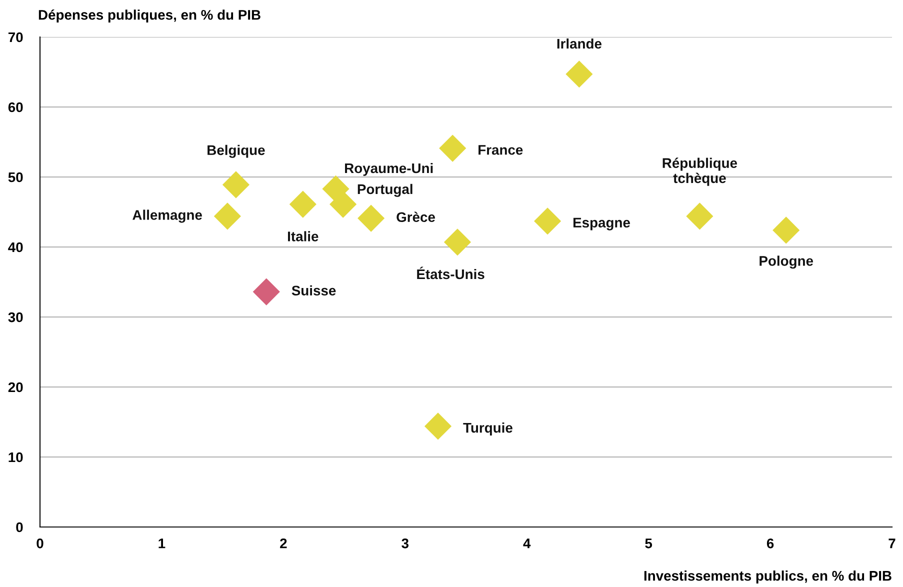 The image size is (903, 587). Describe the element at coordinates (527, 543) in the screenshot. I see `x-tick-label: 4` at that location.